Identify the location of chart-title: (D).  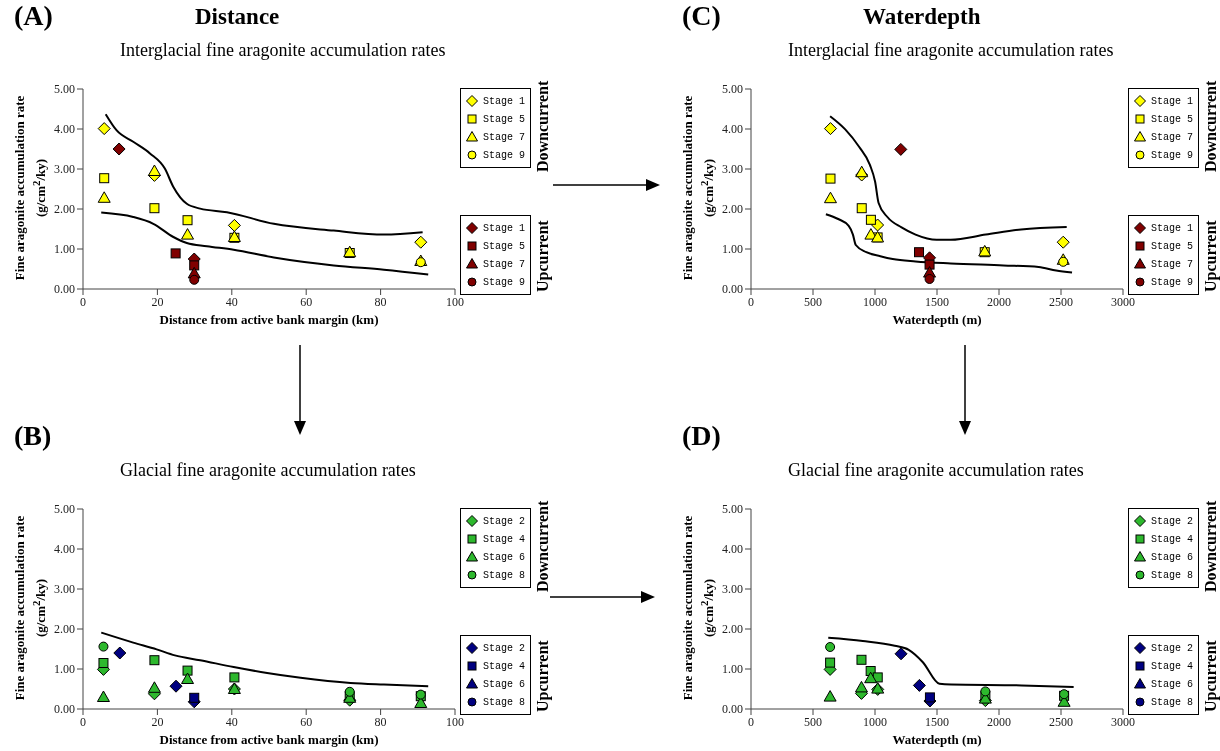
(701, 436).